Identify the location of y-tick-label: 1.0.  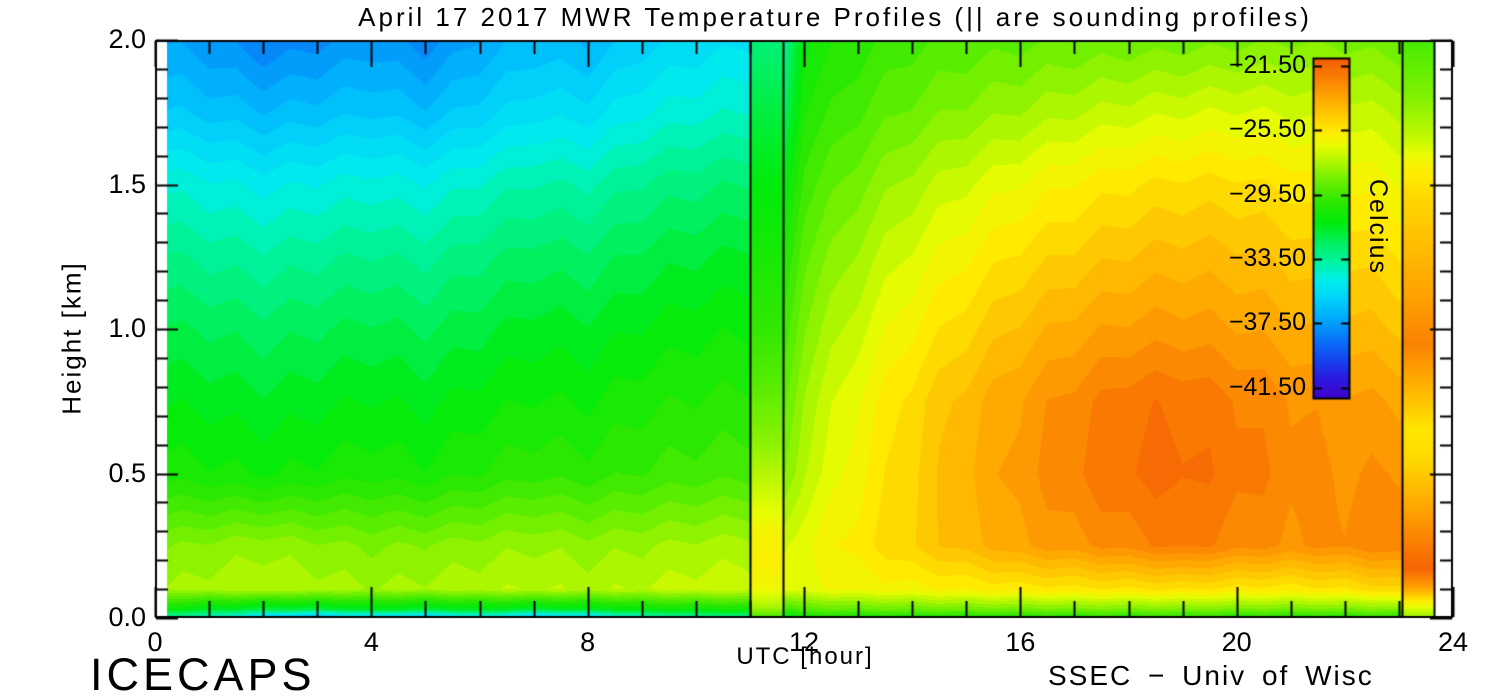
(127, 328).